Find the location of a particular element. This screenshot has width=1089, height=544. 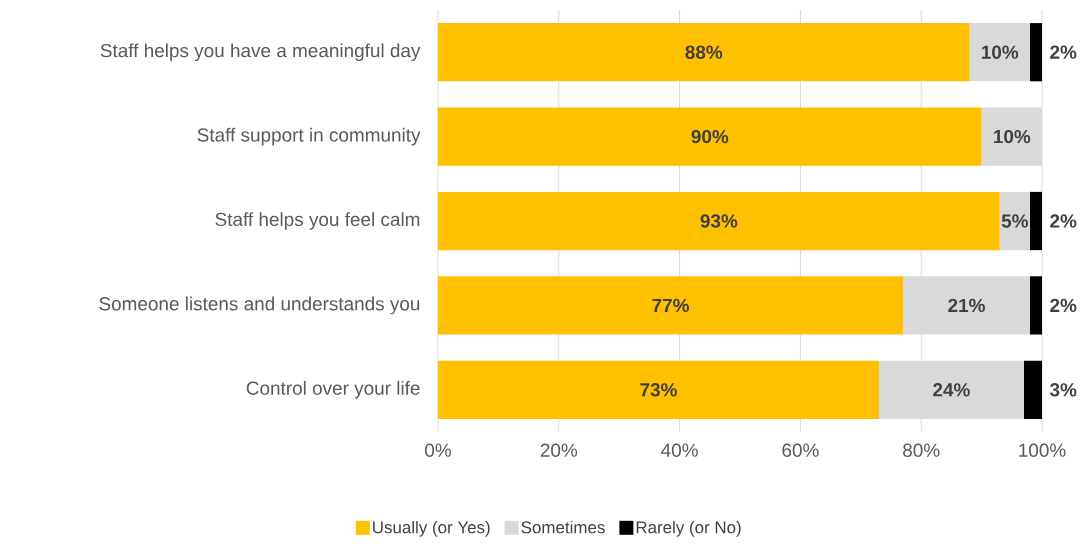

data-label: 73% is located at coordinates (658, 390).